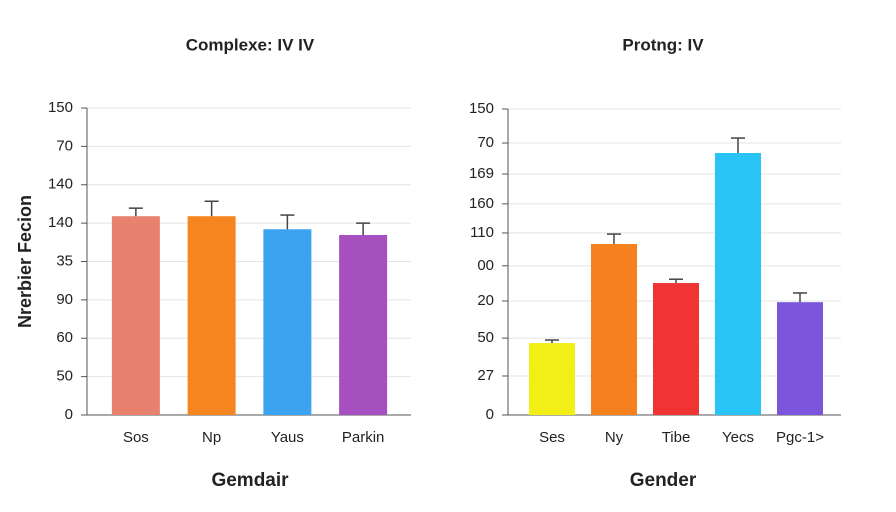 The image size is (896, 512). Describe the element at coordinates (738, 437) in the screenshot. I see `x-tick-label: Yecs` at that location.